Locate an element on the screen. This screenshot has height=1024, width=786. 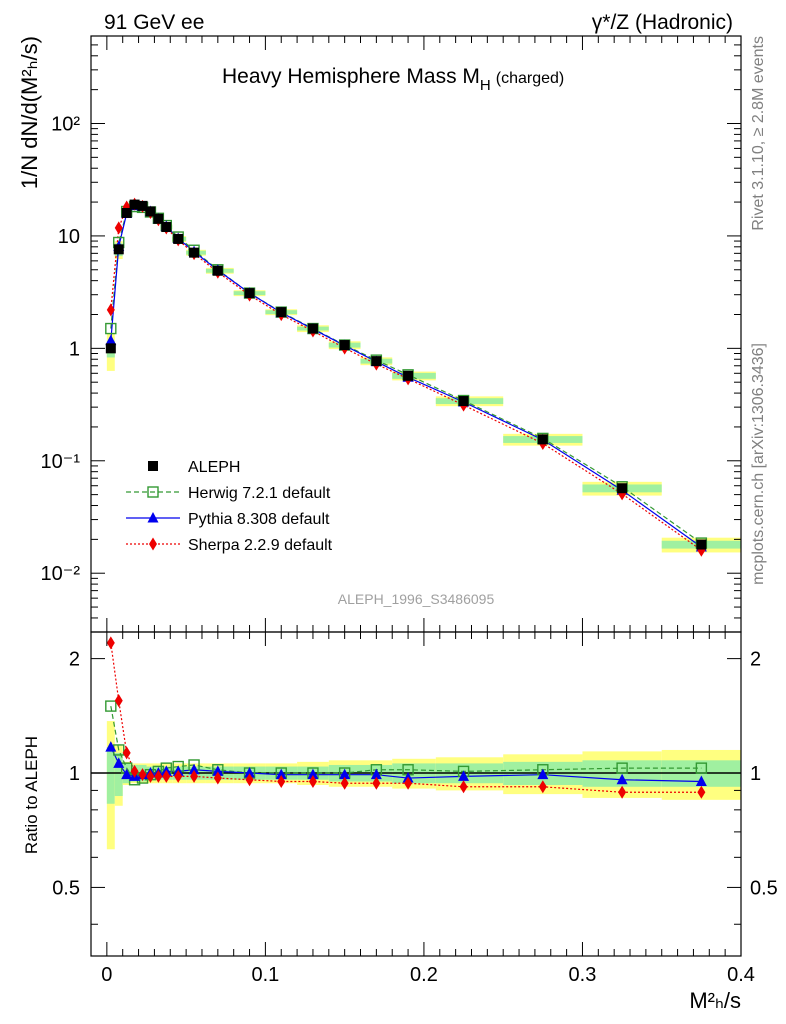
legend-label: Herwig 7.2.1 default is located at coordinates (259, 493).